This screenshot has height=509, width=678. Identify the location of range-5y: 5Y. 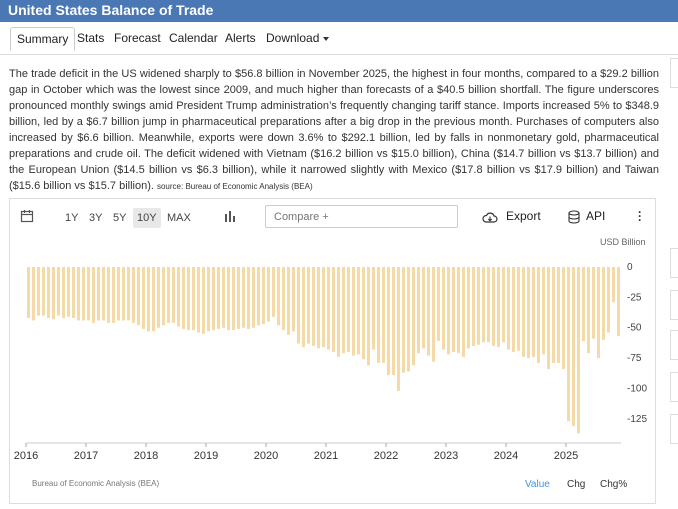
(120, 218).